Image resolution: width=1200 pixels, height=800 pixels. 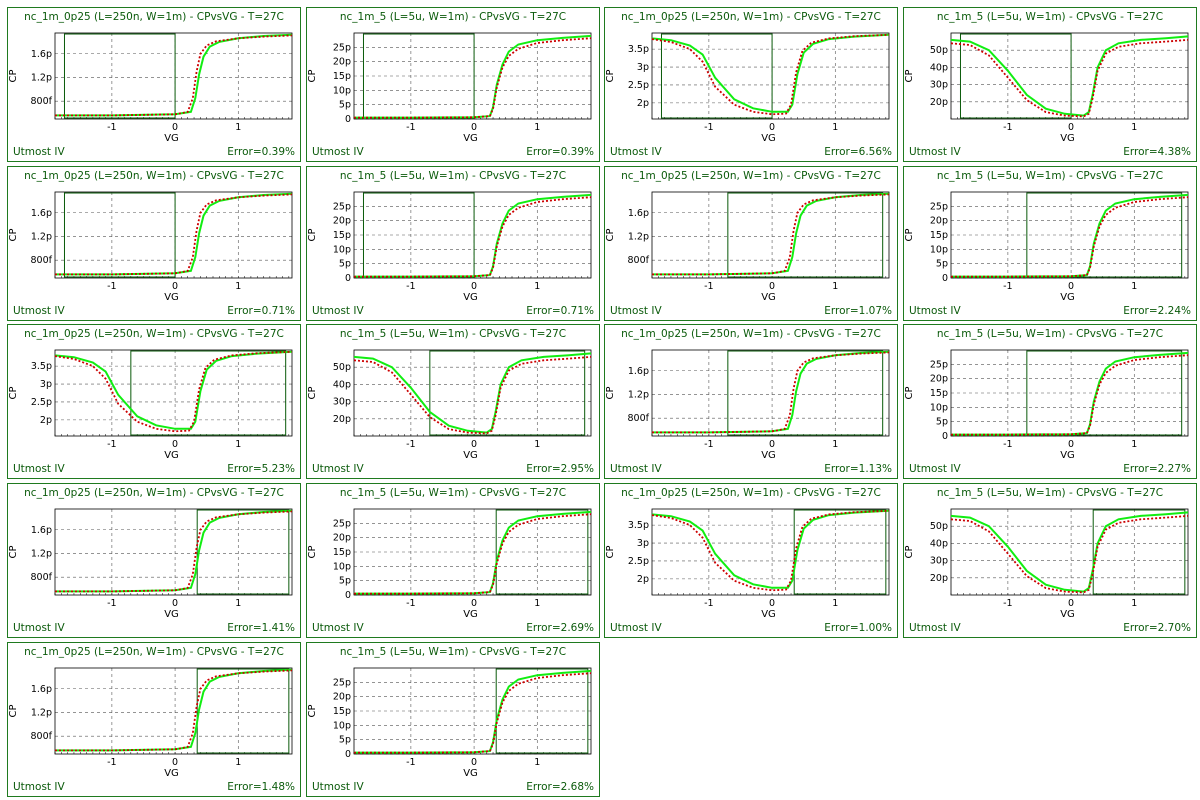 I want to click on y-tick-label: 15p, so click(x=342, y=711).